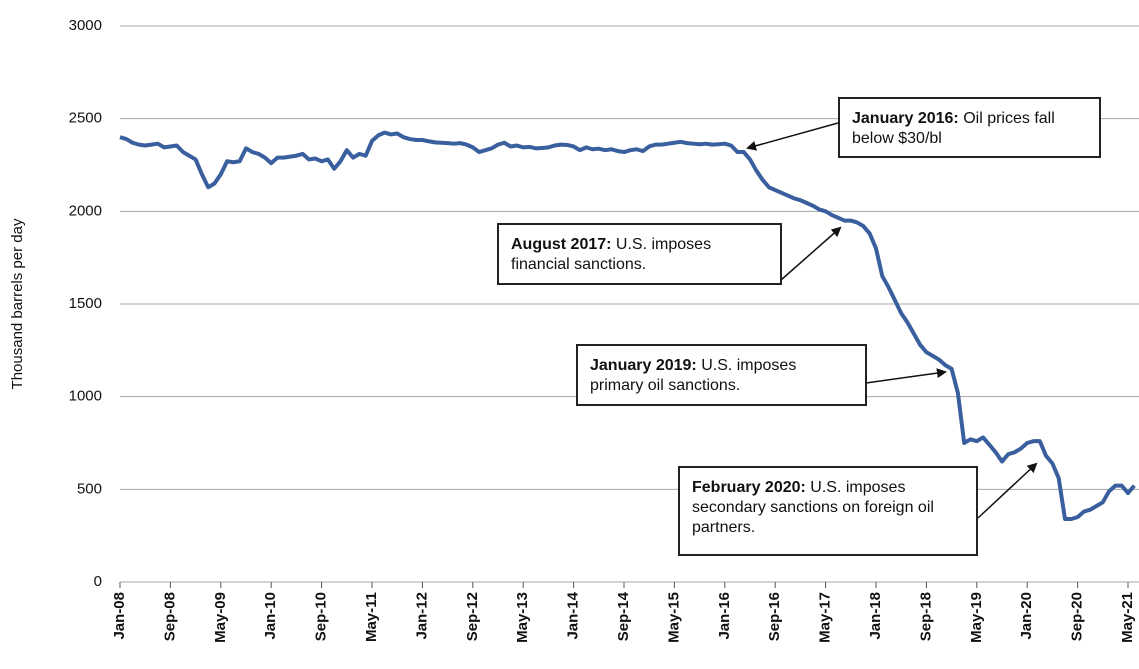 The image size is (1139, 669). Describe the element at coordinates (623, 616) in the screenshot. I see `x-tick-label: Sep-14` at that location.